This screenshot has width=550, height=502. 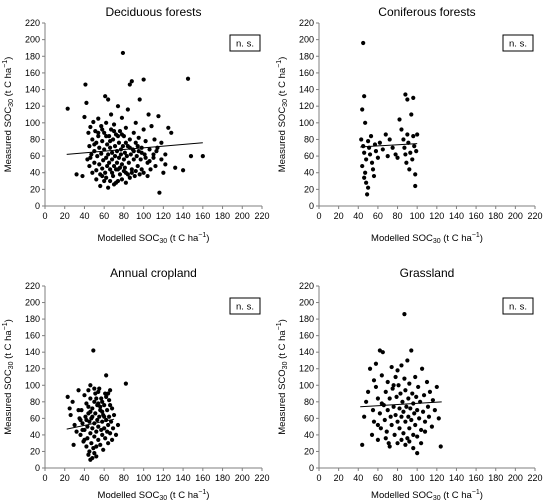 What do you see at coordinates (32, 23) in the screenshot?
I see `y-tick-label: 220` at bounding box center [32, 23].